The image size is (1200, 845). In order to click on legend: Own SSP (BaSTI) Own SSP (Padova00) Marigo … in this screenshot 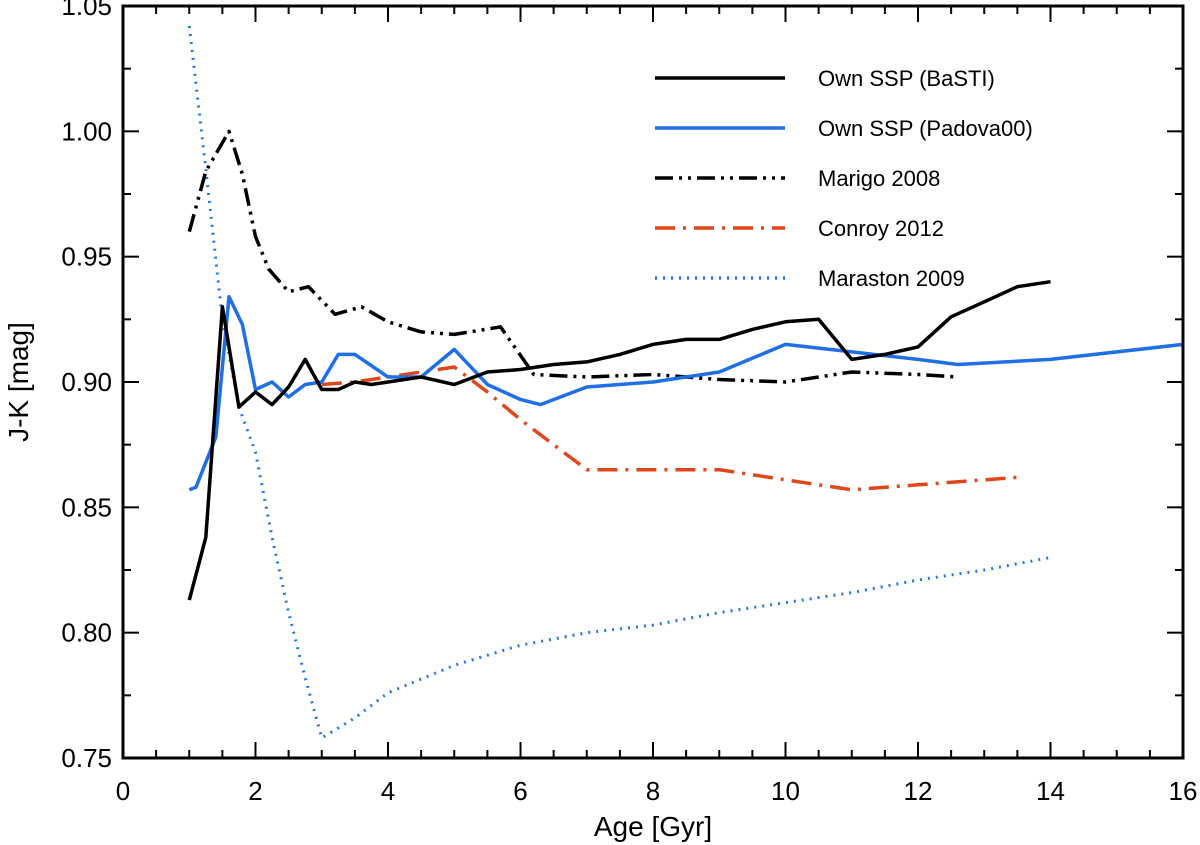, I will do `click(844, 178)`.